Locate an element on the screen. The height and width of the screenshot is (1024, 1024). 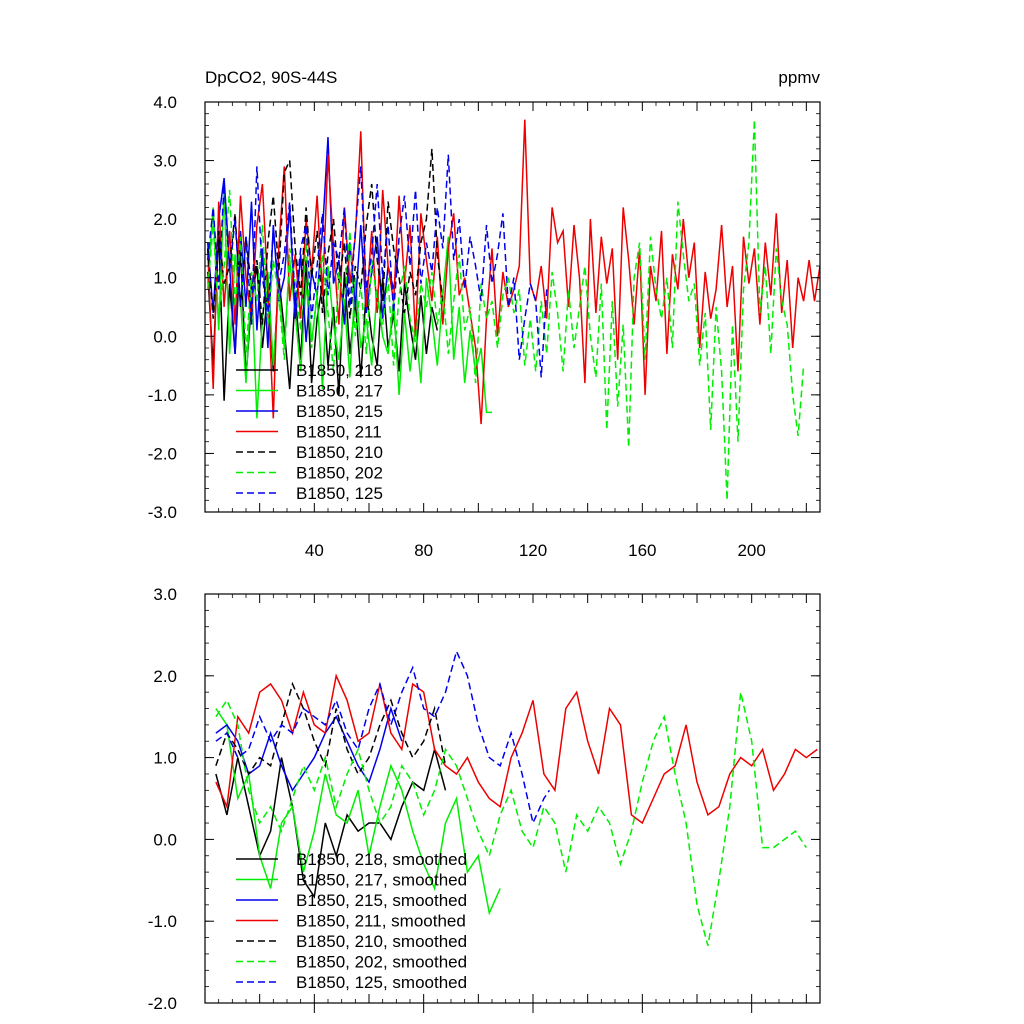
panel1-ytick-label: 1.0 is located at coordinates (165, 278).